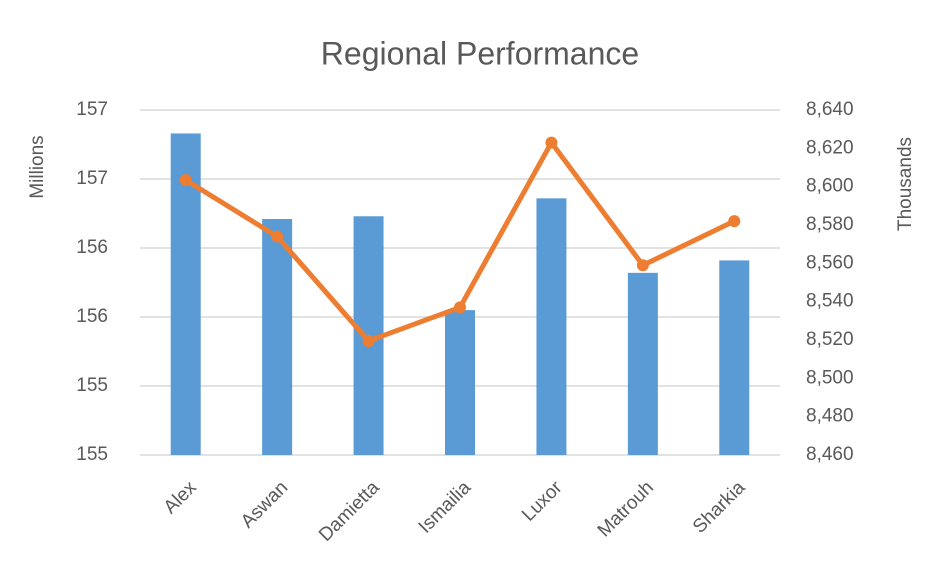  I want to click on y2-tick-label: 8,620, so click(830, 147).